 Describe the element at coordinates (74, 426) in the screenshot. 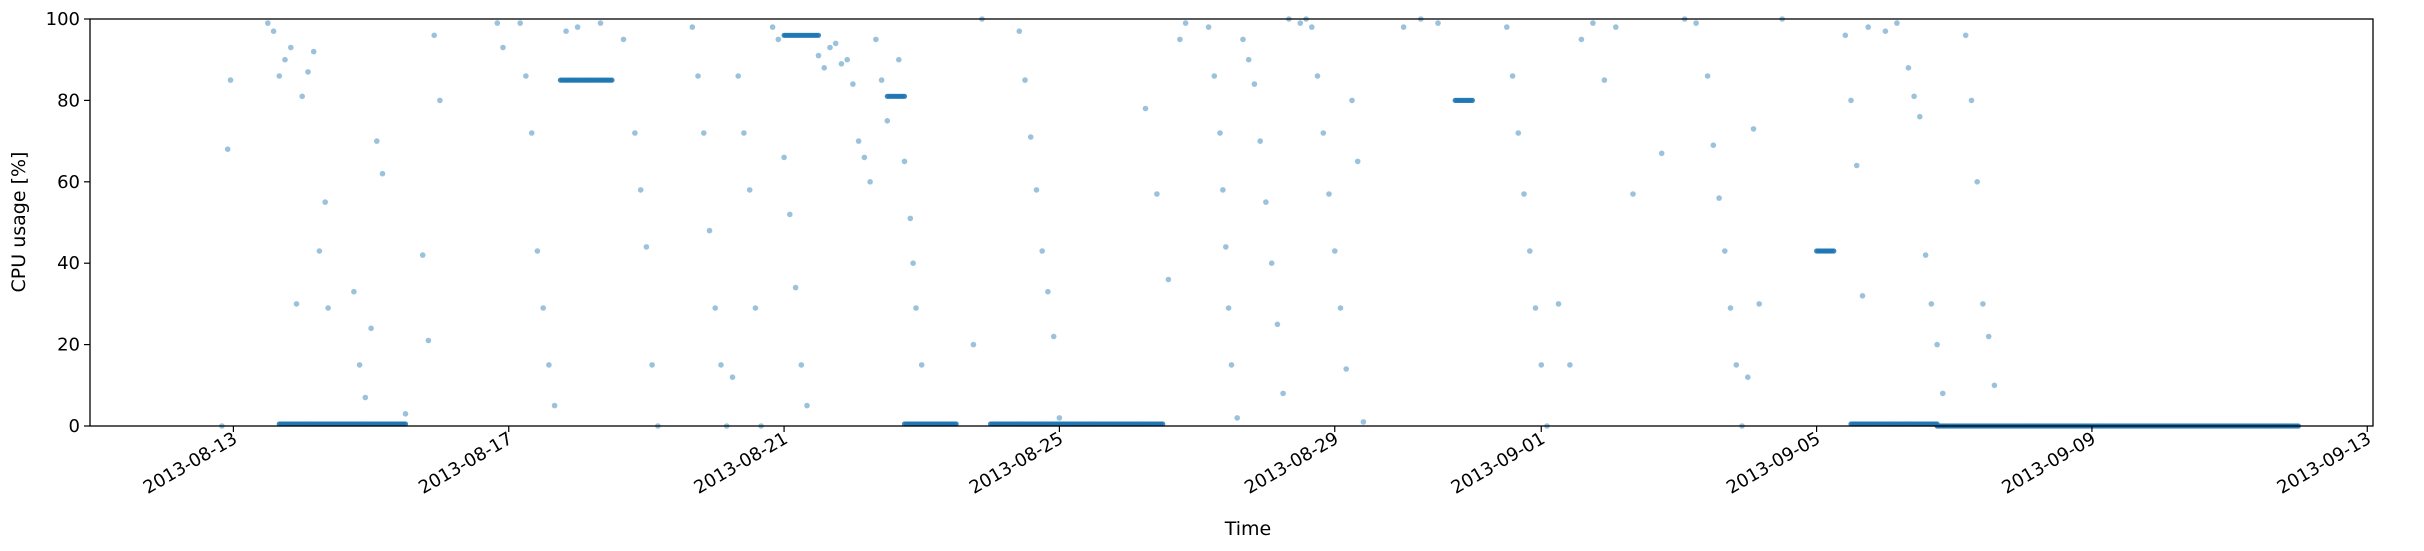

I see `y-tick-label: 0` at that location.